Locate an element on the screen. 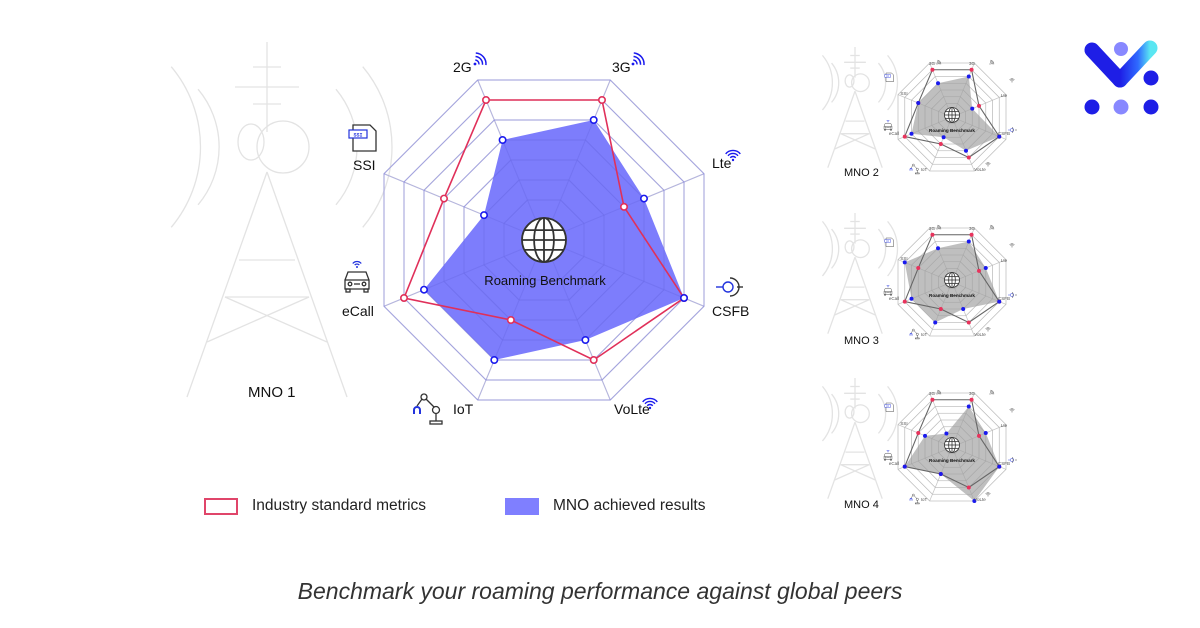 The image size is (1200, 628). axis-label-2g: 2G is located at coordinates (462, 67).